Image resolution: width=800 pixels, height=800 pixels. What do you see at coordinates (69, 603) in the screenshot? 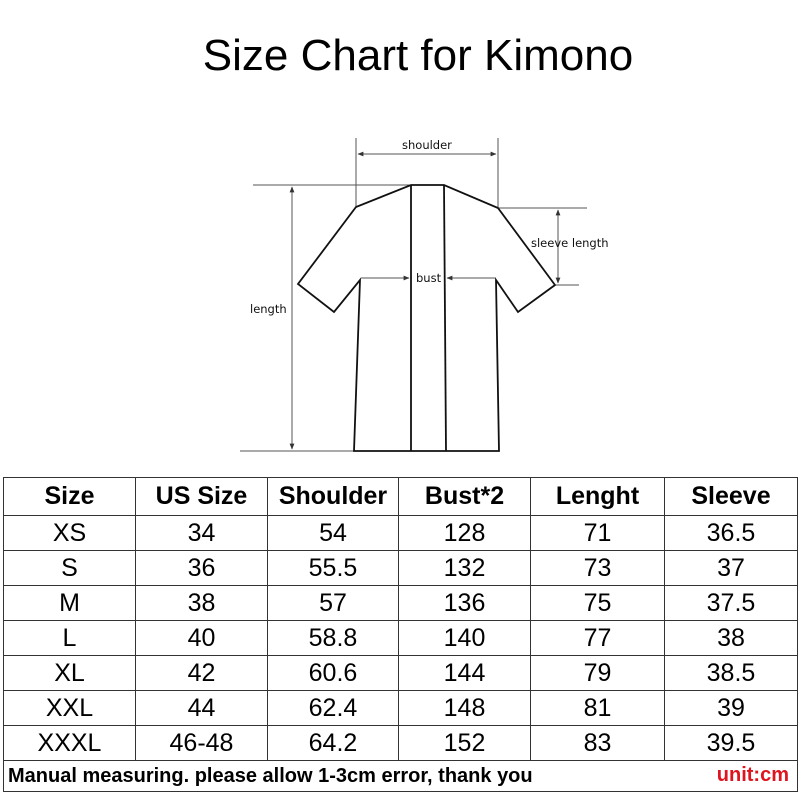
I see `table-cell: M` at bounding box center [69, 603].